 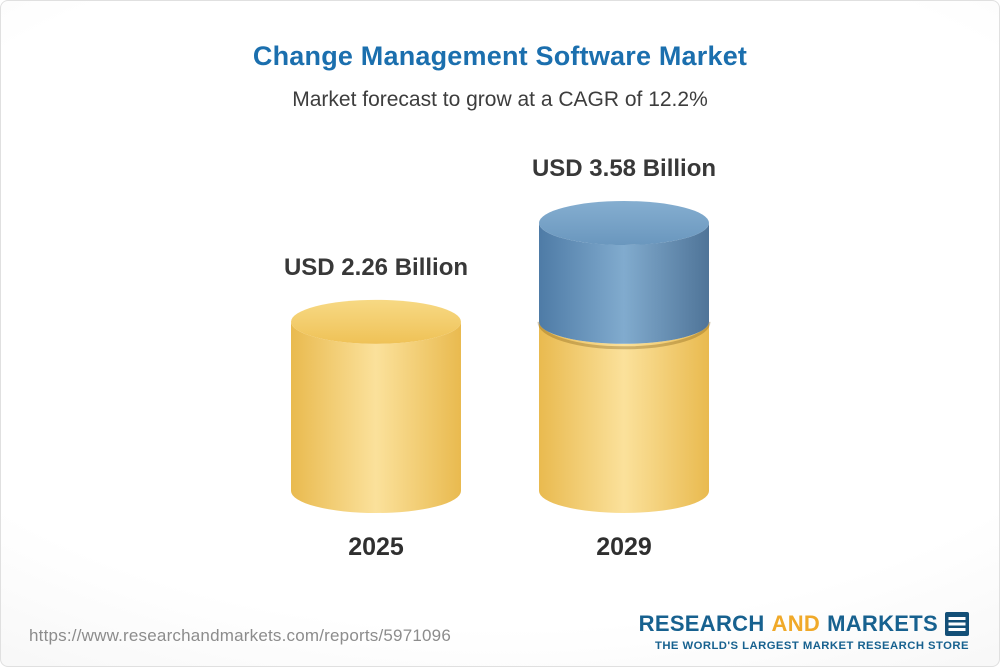 What do you see at coordinates (882, 623) in the screenshot?
I see `logo-word-markets: MARKETS` at bounding box center [882, 623].